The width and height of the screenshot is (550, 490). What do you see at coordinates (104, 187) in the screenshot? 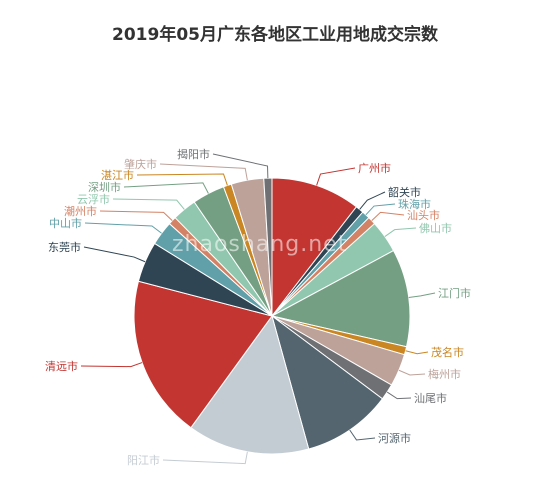
I see `slice-label: 深圳市` at bounding box center [104, 187].